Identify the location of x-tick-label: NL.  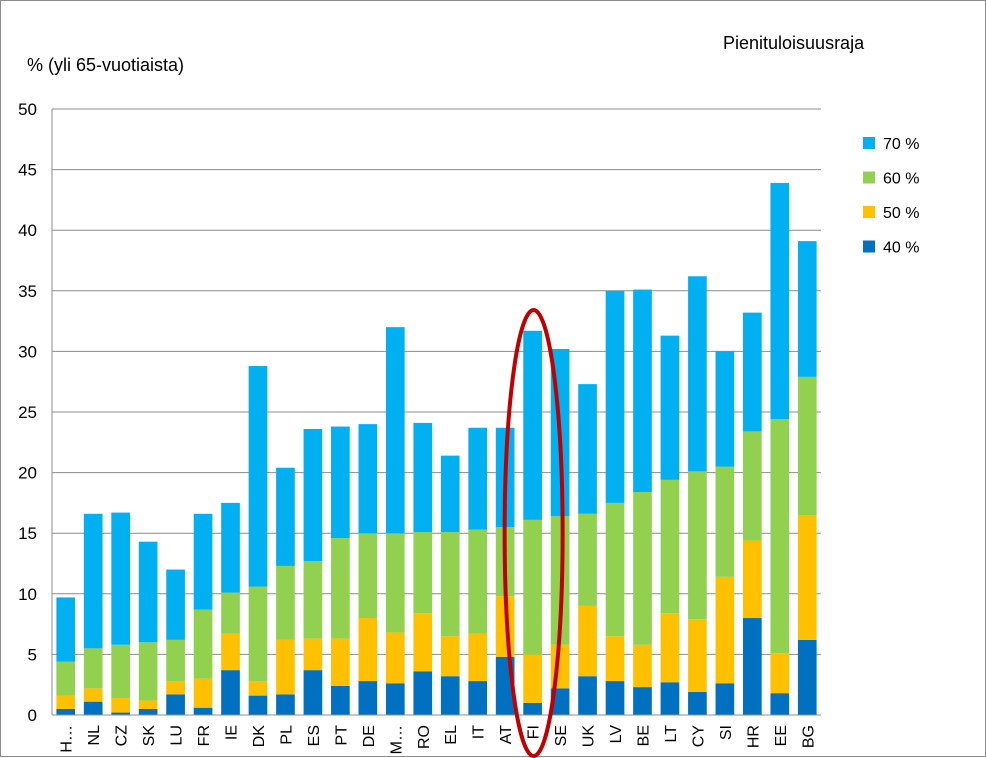
(94, 735).